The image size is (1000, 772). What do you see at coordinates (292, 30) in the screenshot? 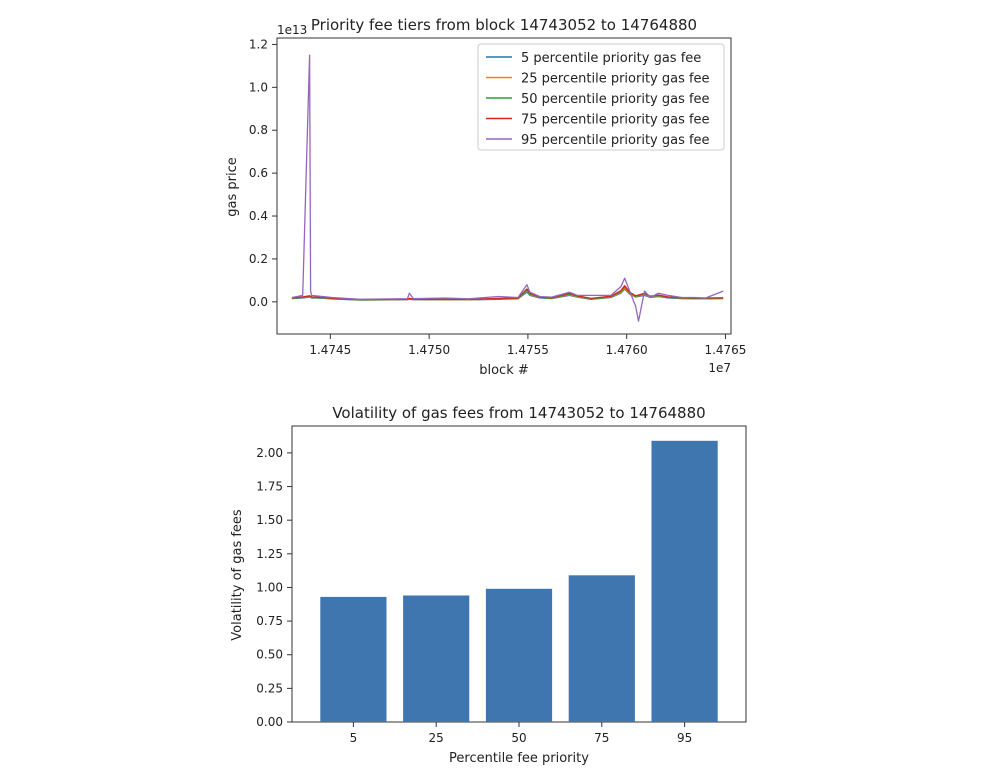
I see `line-chart-y-offset-label: 1e13` at bounding box center [292, 30].